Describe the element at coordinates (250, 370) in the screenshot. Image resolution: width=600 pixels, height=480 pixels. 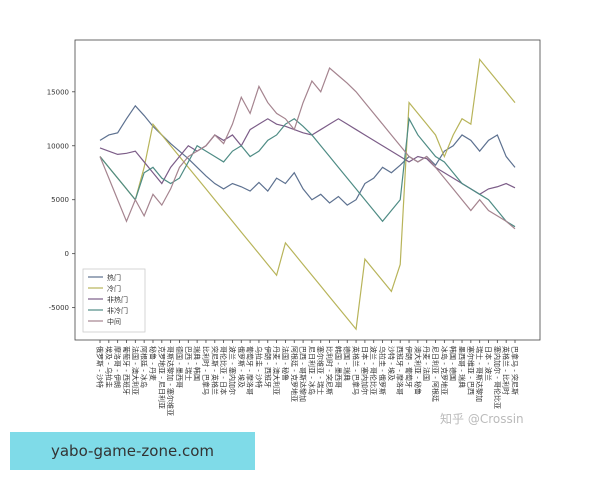
I see `x-tick-label: 葡萄牙 - 摩洛哥` at that location.